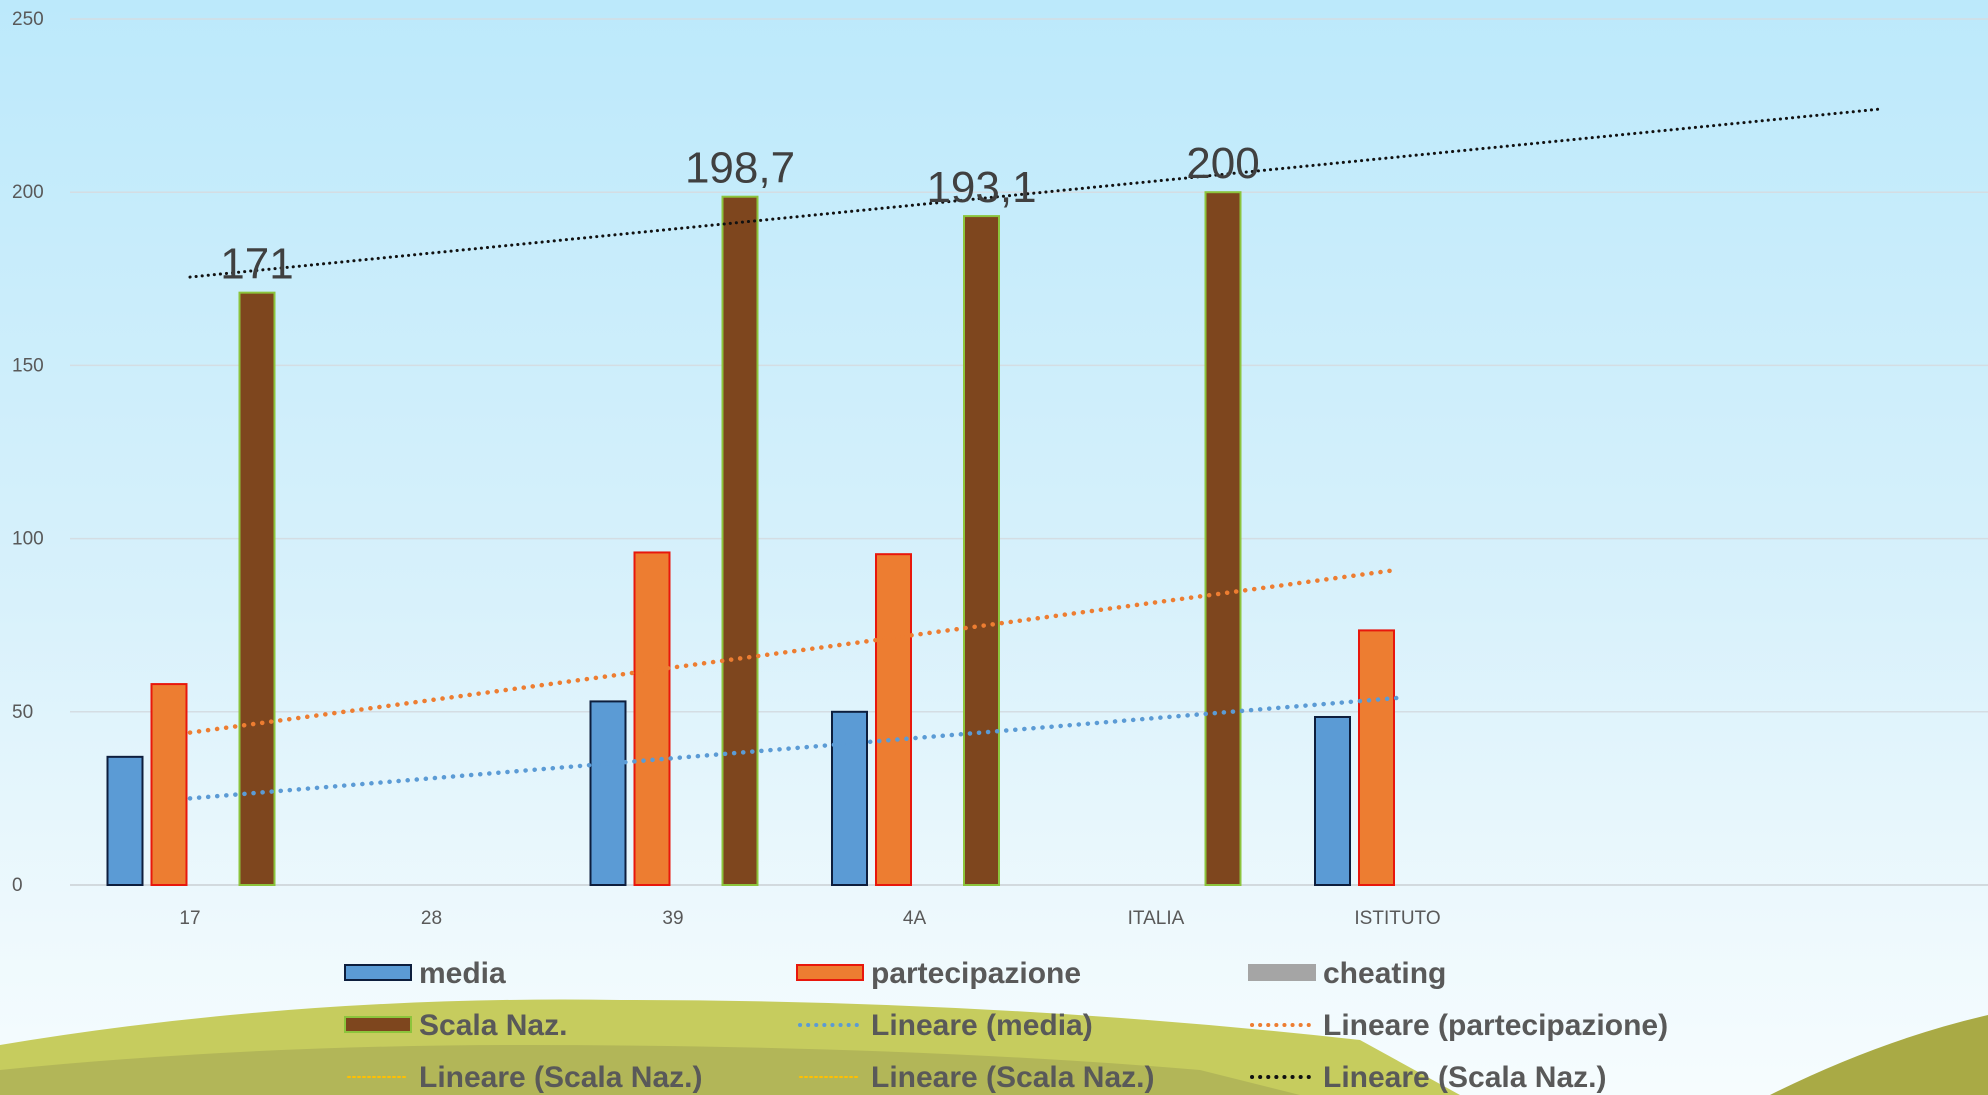  What do you see at coordinates (793, 748) in the screenshot?
I see `trendline-media` at bounding box center [793, 748].